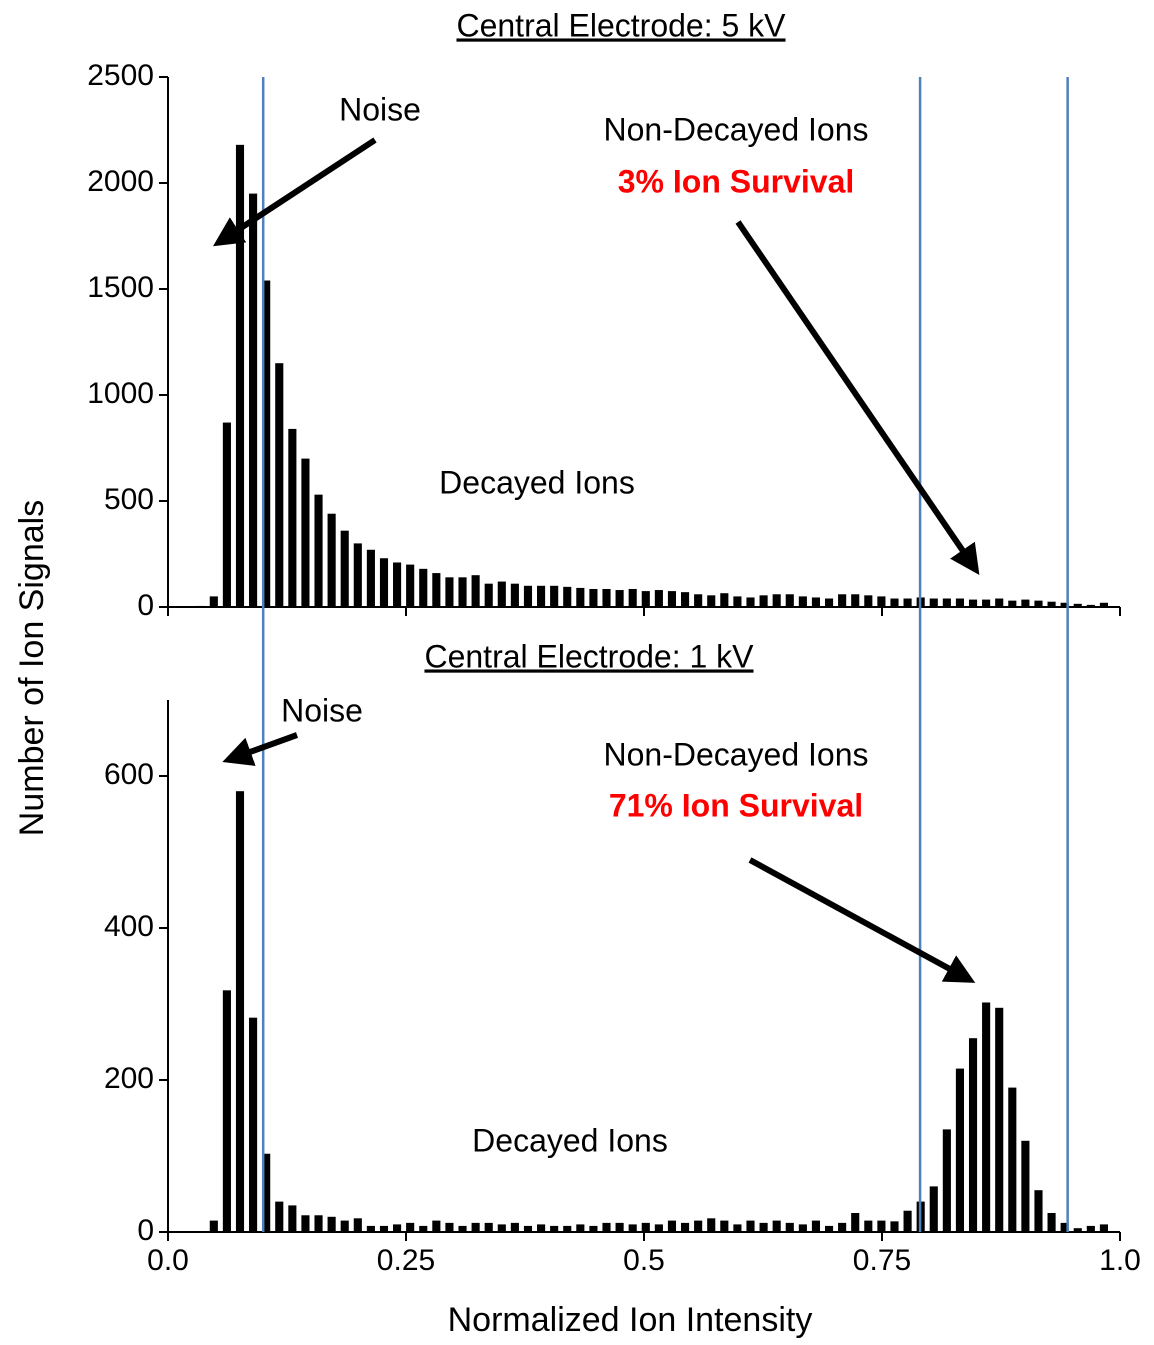  What do you see at coordinates (129, 499) in the screenshot?
I see `y-tick-label: 500` at bounding box center [129, 499].